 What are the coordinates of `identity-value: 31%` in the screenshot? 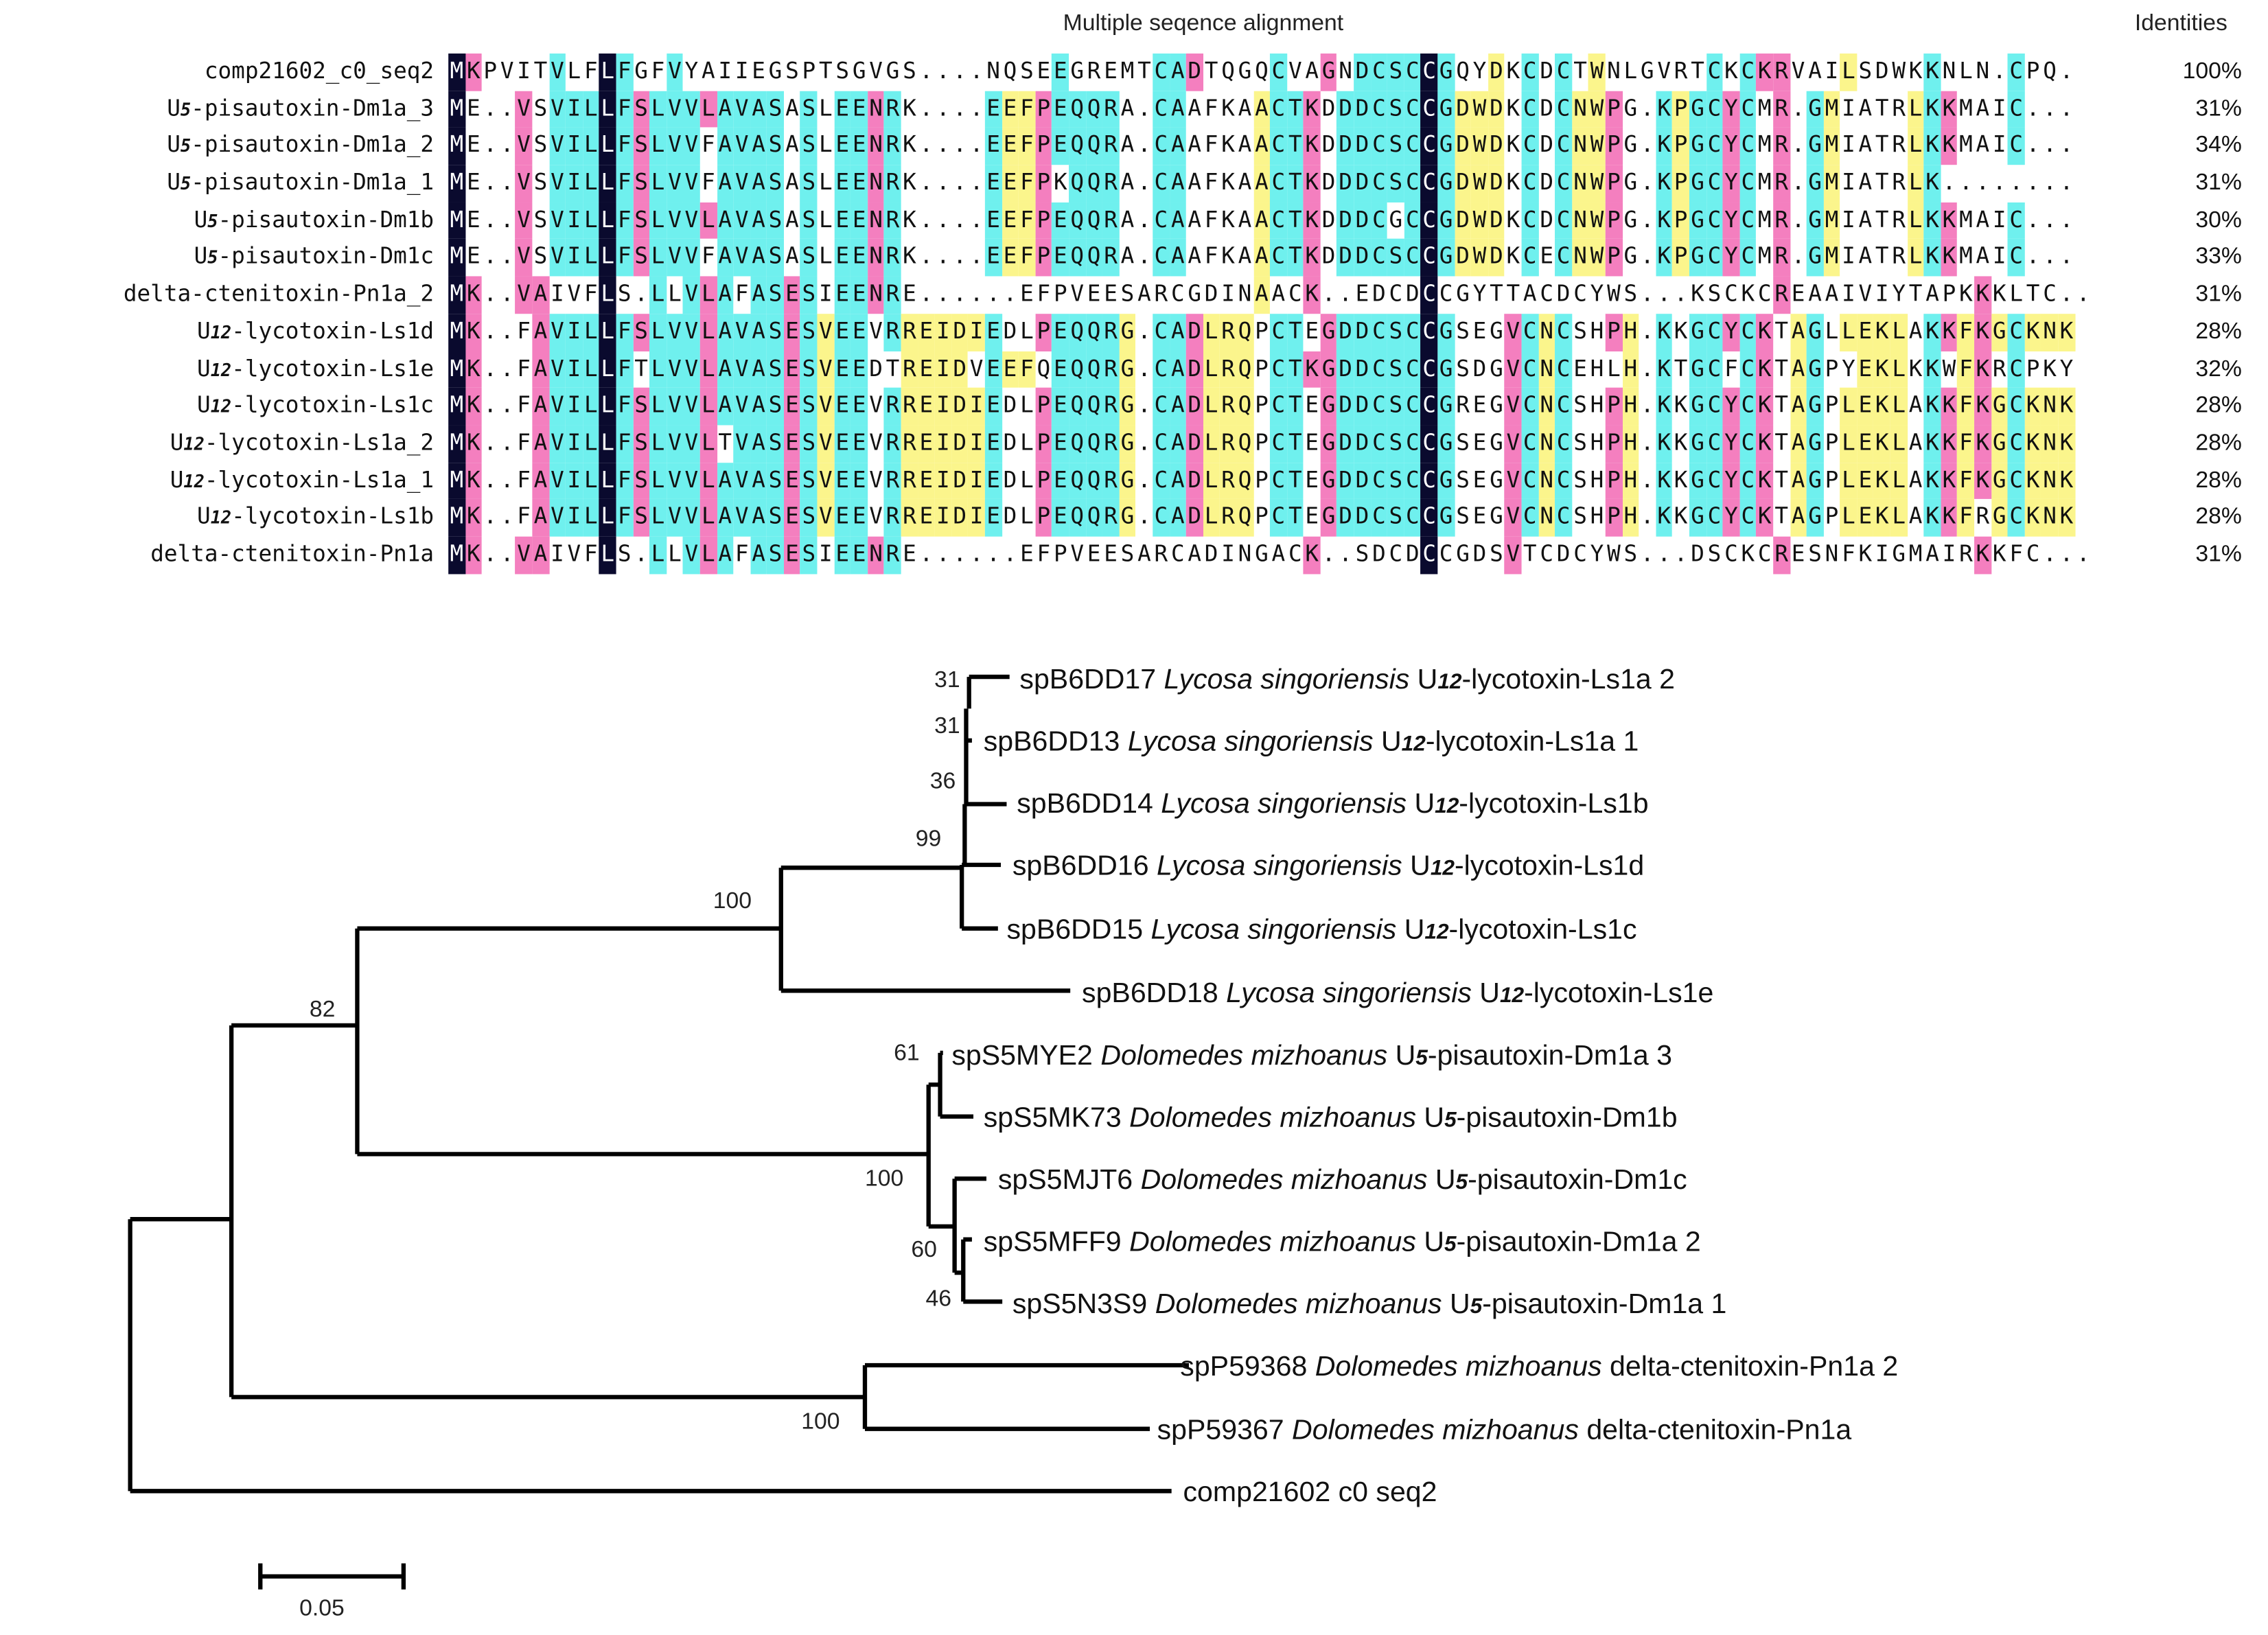 It's located at (2218, 294).